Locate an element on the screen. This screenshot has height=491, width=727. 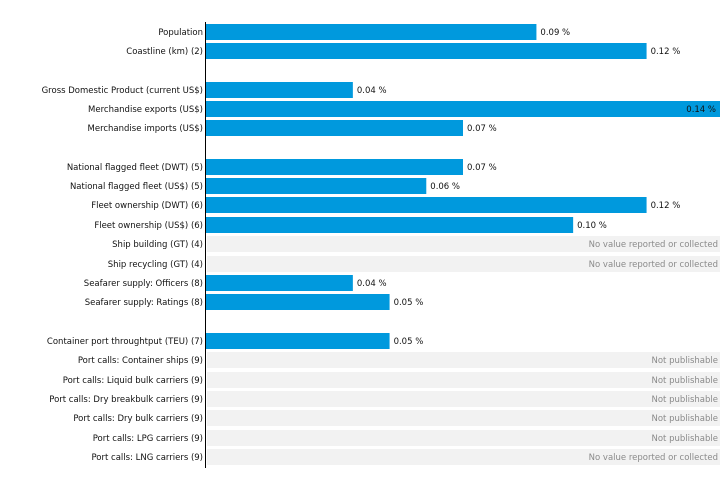
category-label: Container port throughtput (TEU) (7) is located at coordinates (125, 342).